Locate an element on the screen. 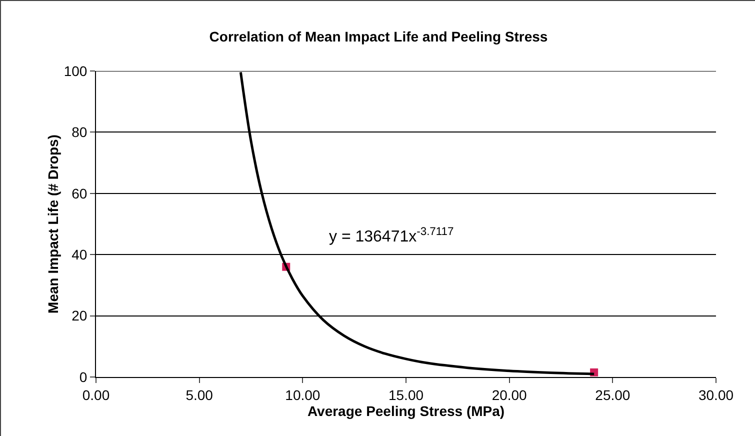 The width and height of the screenshot is (755, 436). y-tick-label: 80 is located at coordinates (80, 132).